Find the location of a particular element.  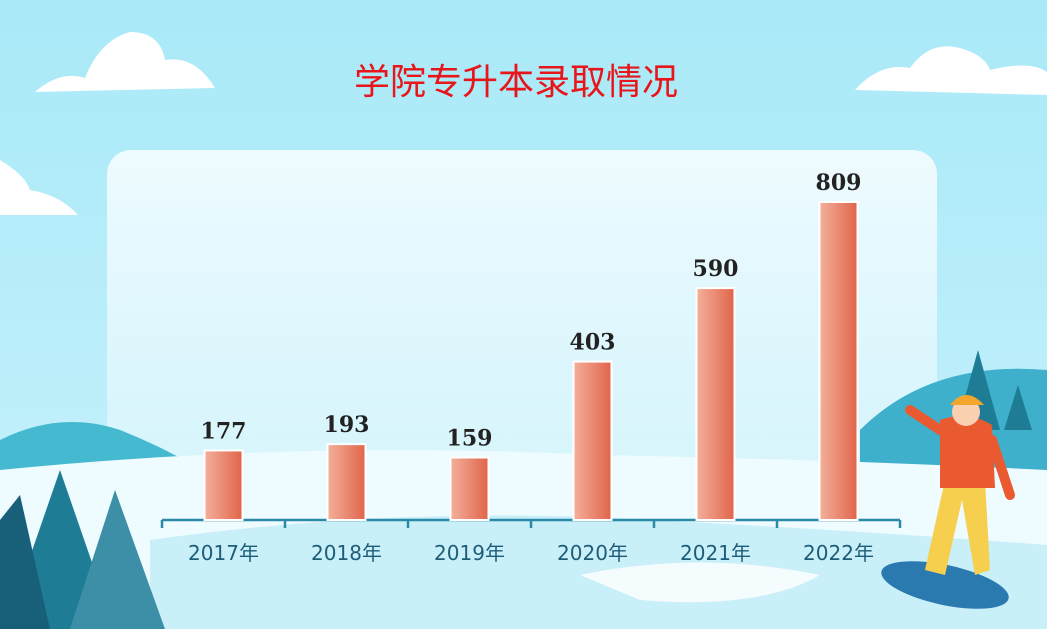

x-tick-label: 2019年 is located at coordinates (469, 553).